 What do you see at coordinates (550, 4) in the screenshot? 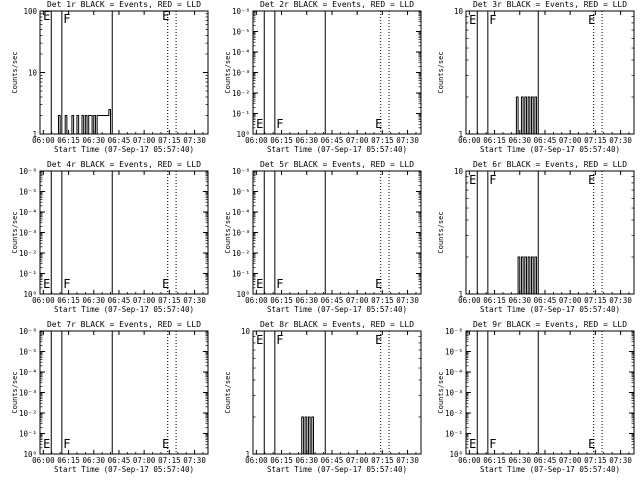
I see `chart-title: Det 3r BLACK = Events, RED = LLD` at bounding box center [550, 4].